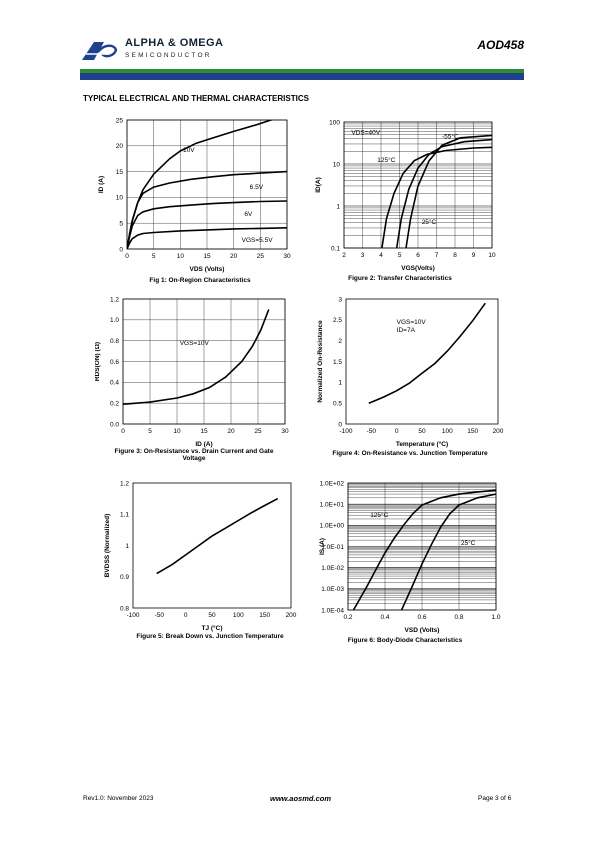  I want to click on footer-website: www.aosmd.com, so click(300, 798).